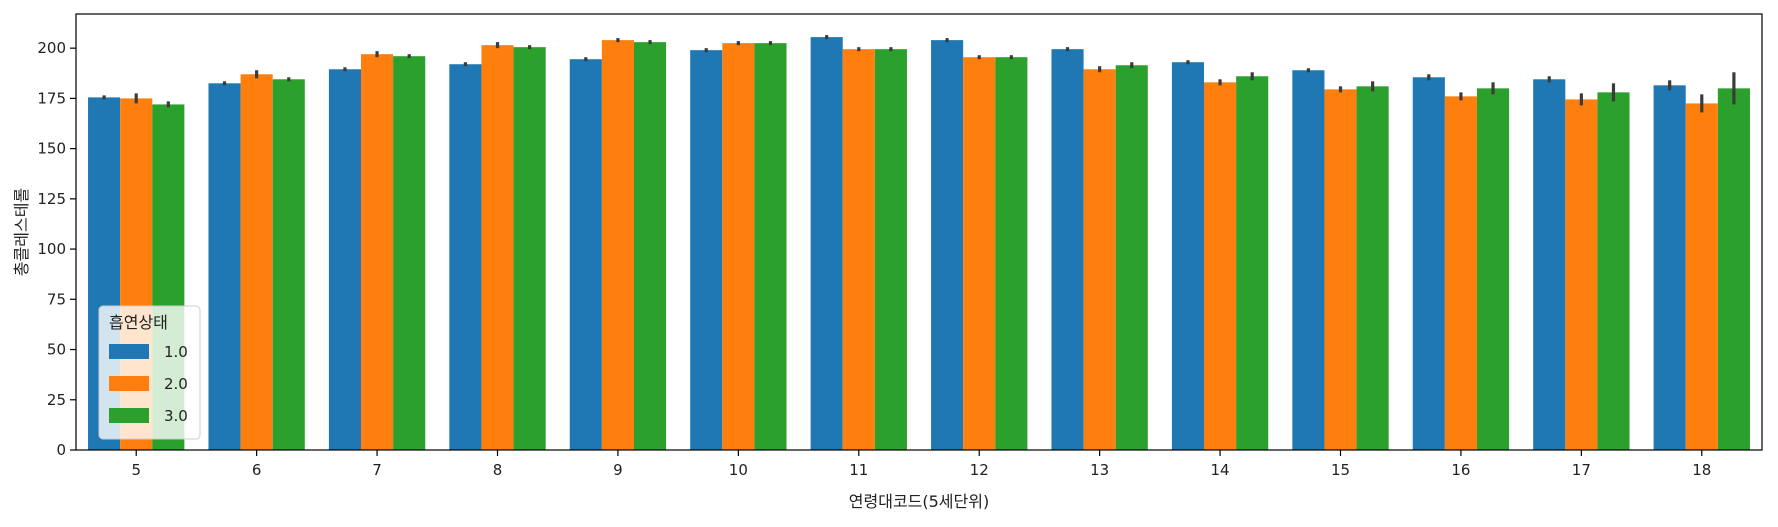  Describe the element at coordinates (345, 260) in the screenshot. I see `bar-1.0-7` at that location.